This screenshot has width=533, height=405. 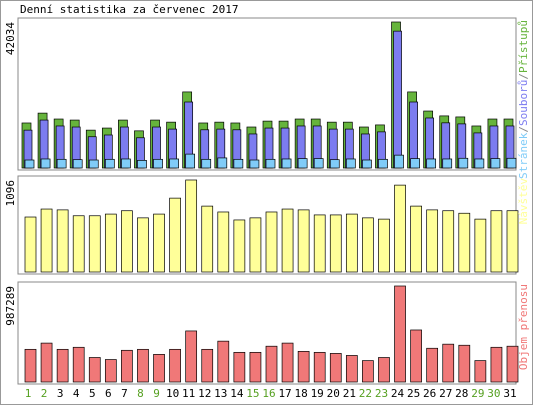 I want to click on x-tick-label: 4, so click(x=76, y=393).